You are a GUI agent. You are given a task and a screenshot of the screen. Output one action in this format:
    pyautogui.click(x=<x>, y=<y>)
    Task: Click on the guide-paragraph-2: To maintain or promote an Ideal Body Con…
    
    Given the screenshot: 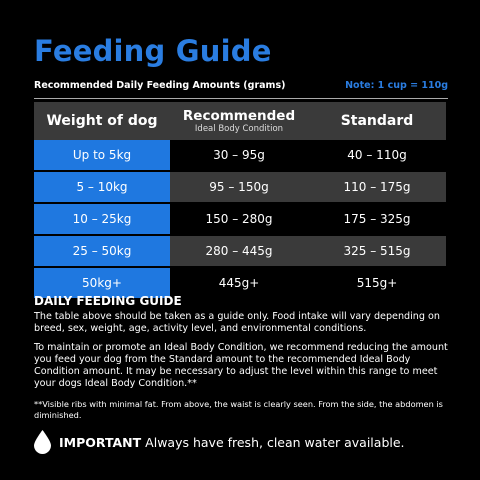 What is the action you would take?
    pyautogui.click(x=241, y=365)
    